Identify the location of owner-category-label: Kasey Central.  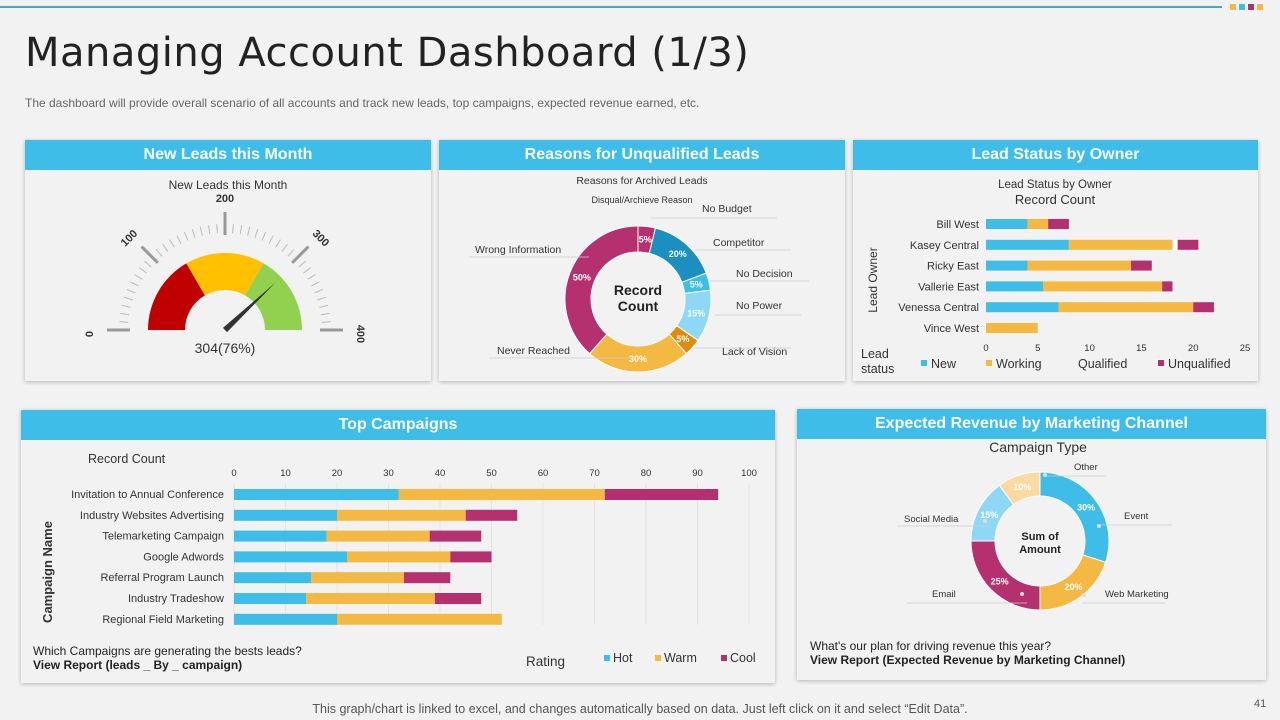
(944, 246).